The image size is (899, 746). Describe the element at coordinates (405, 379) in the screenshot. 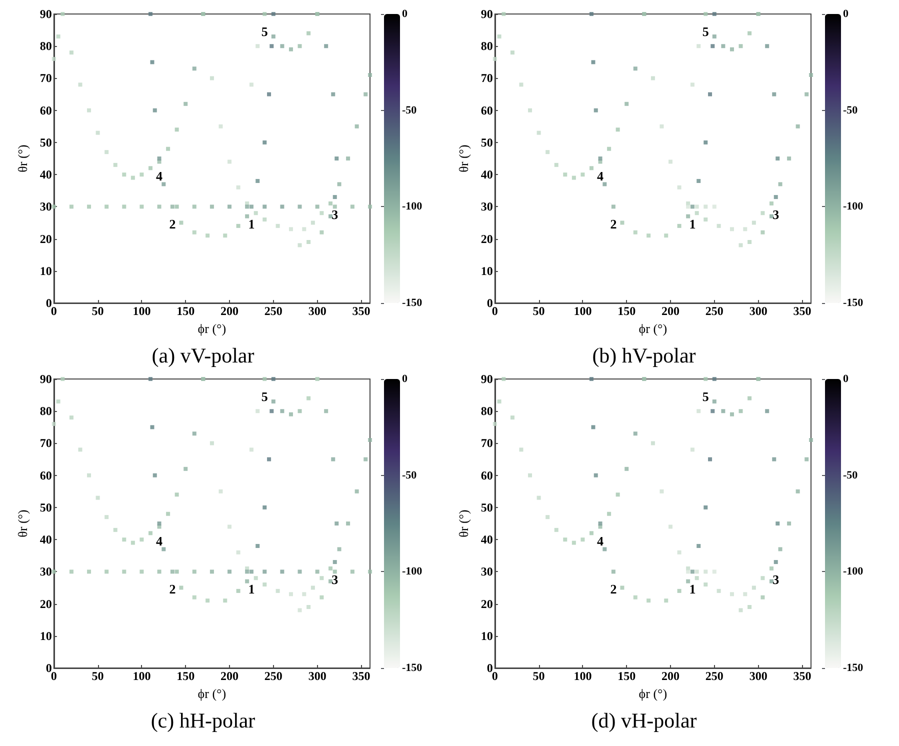

I see `color-bar-label: 0` at that location.